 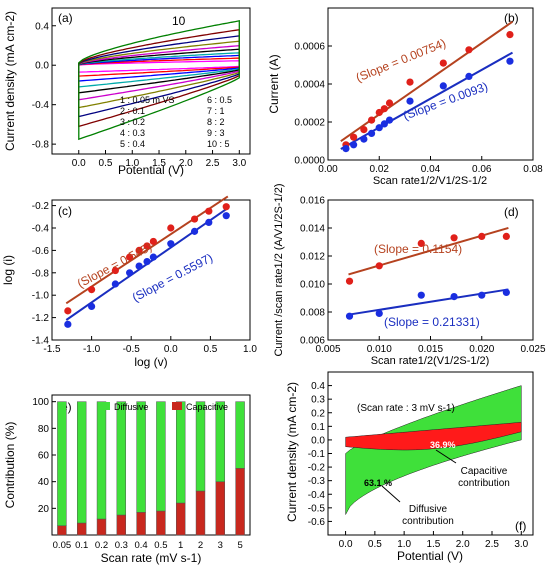 What do you see at coordinates (132, 122) in the screenshot?
I see `legend-item: 3 : 0.2` at bounding box center [132, 122].